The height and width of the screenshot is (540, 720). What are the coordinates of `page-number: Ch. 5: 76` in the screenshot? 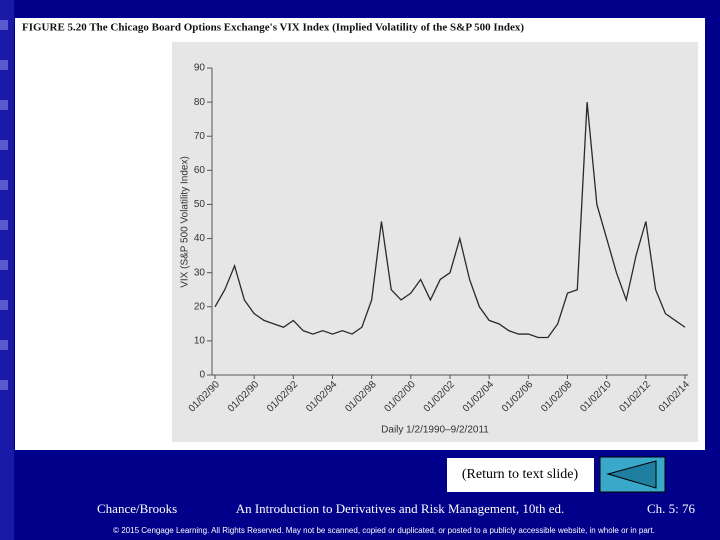 It's located at (671, 508).